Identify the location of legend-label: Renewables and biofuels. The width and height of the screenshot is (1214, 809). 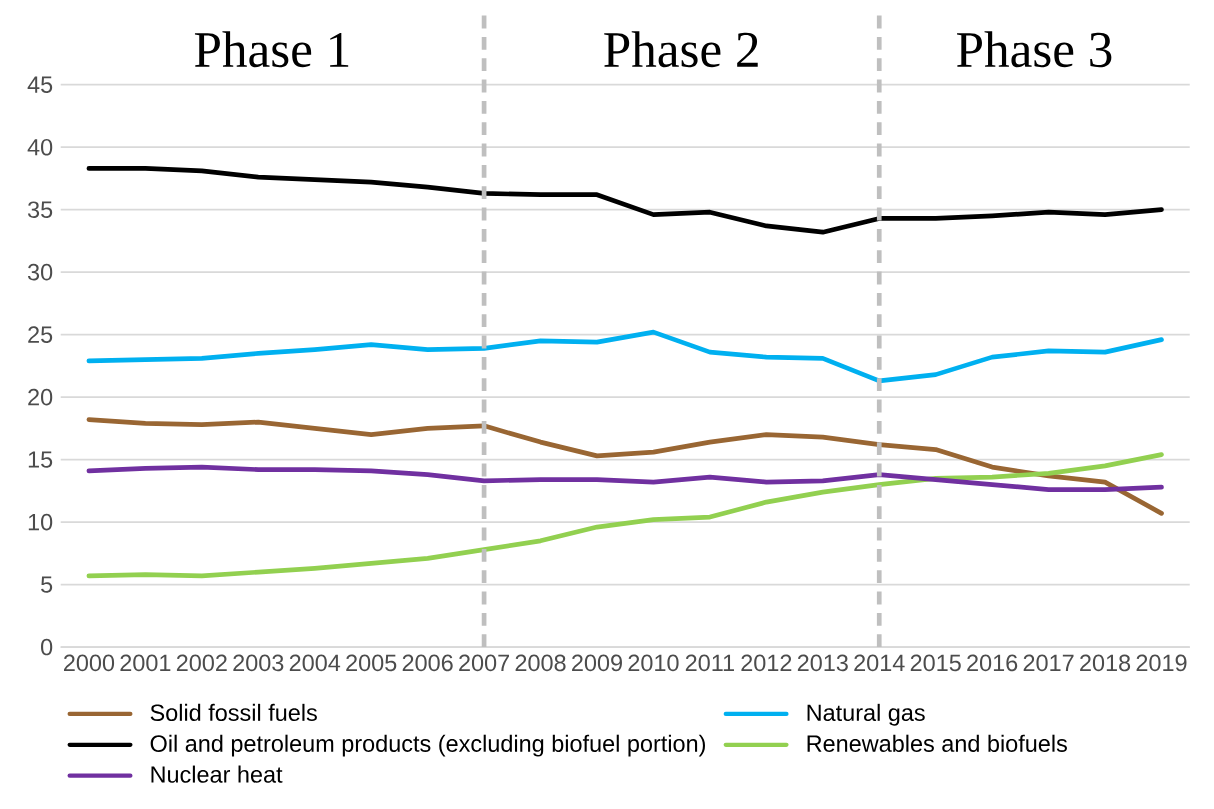
(937, 743).